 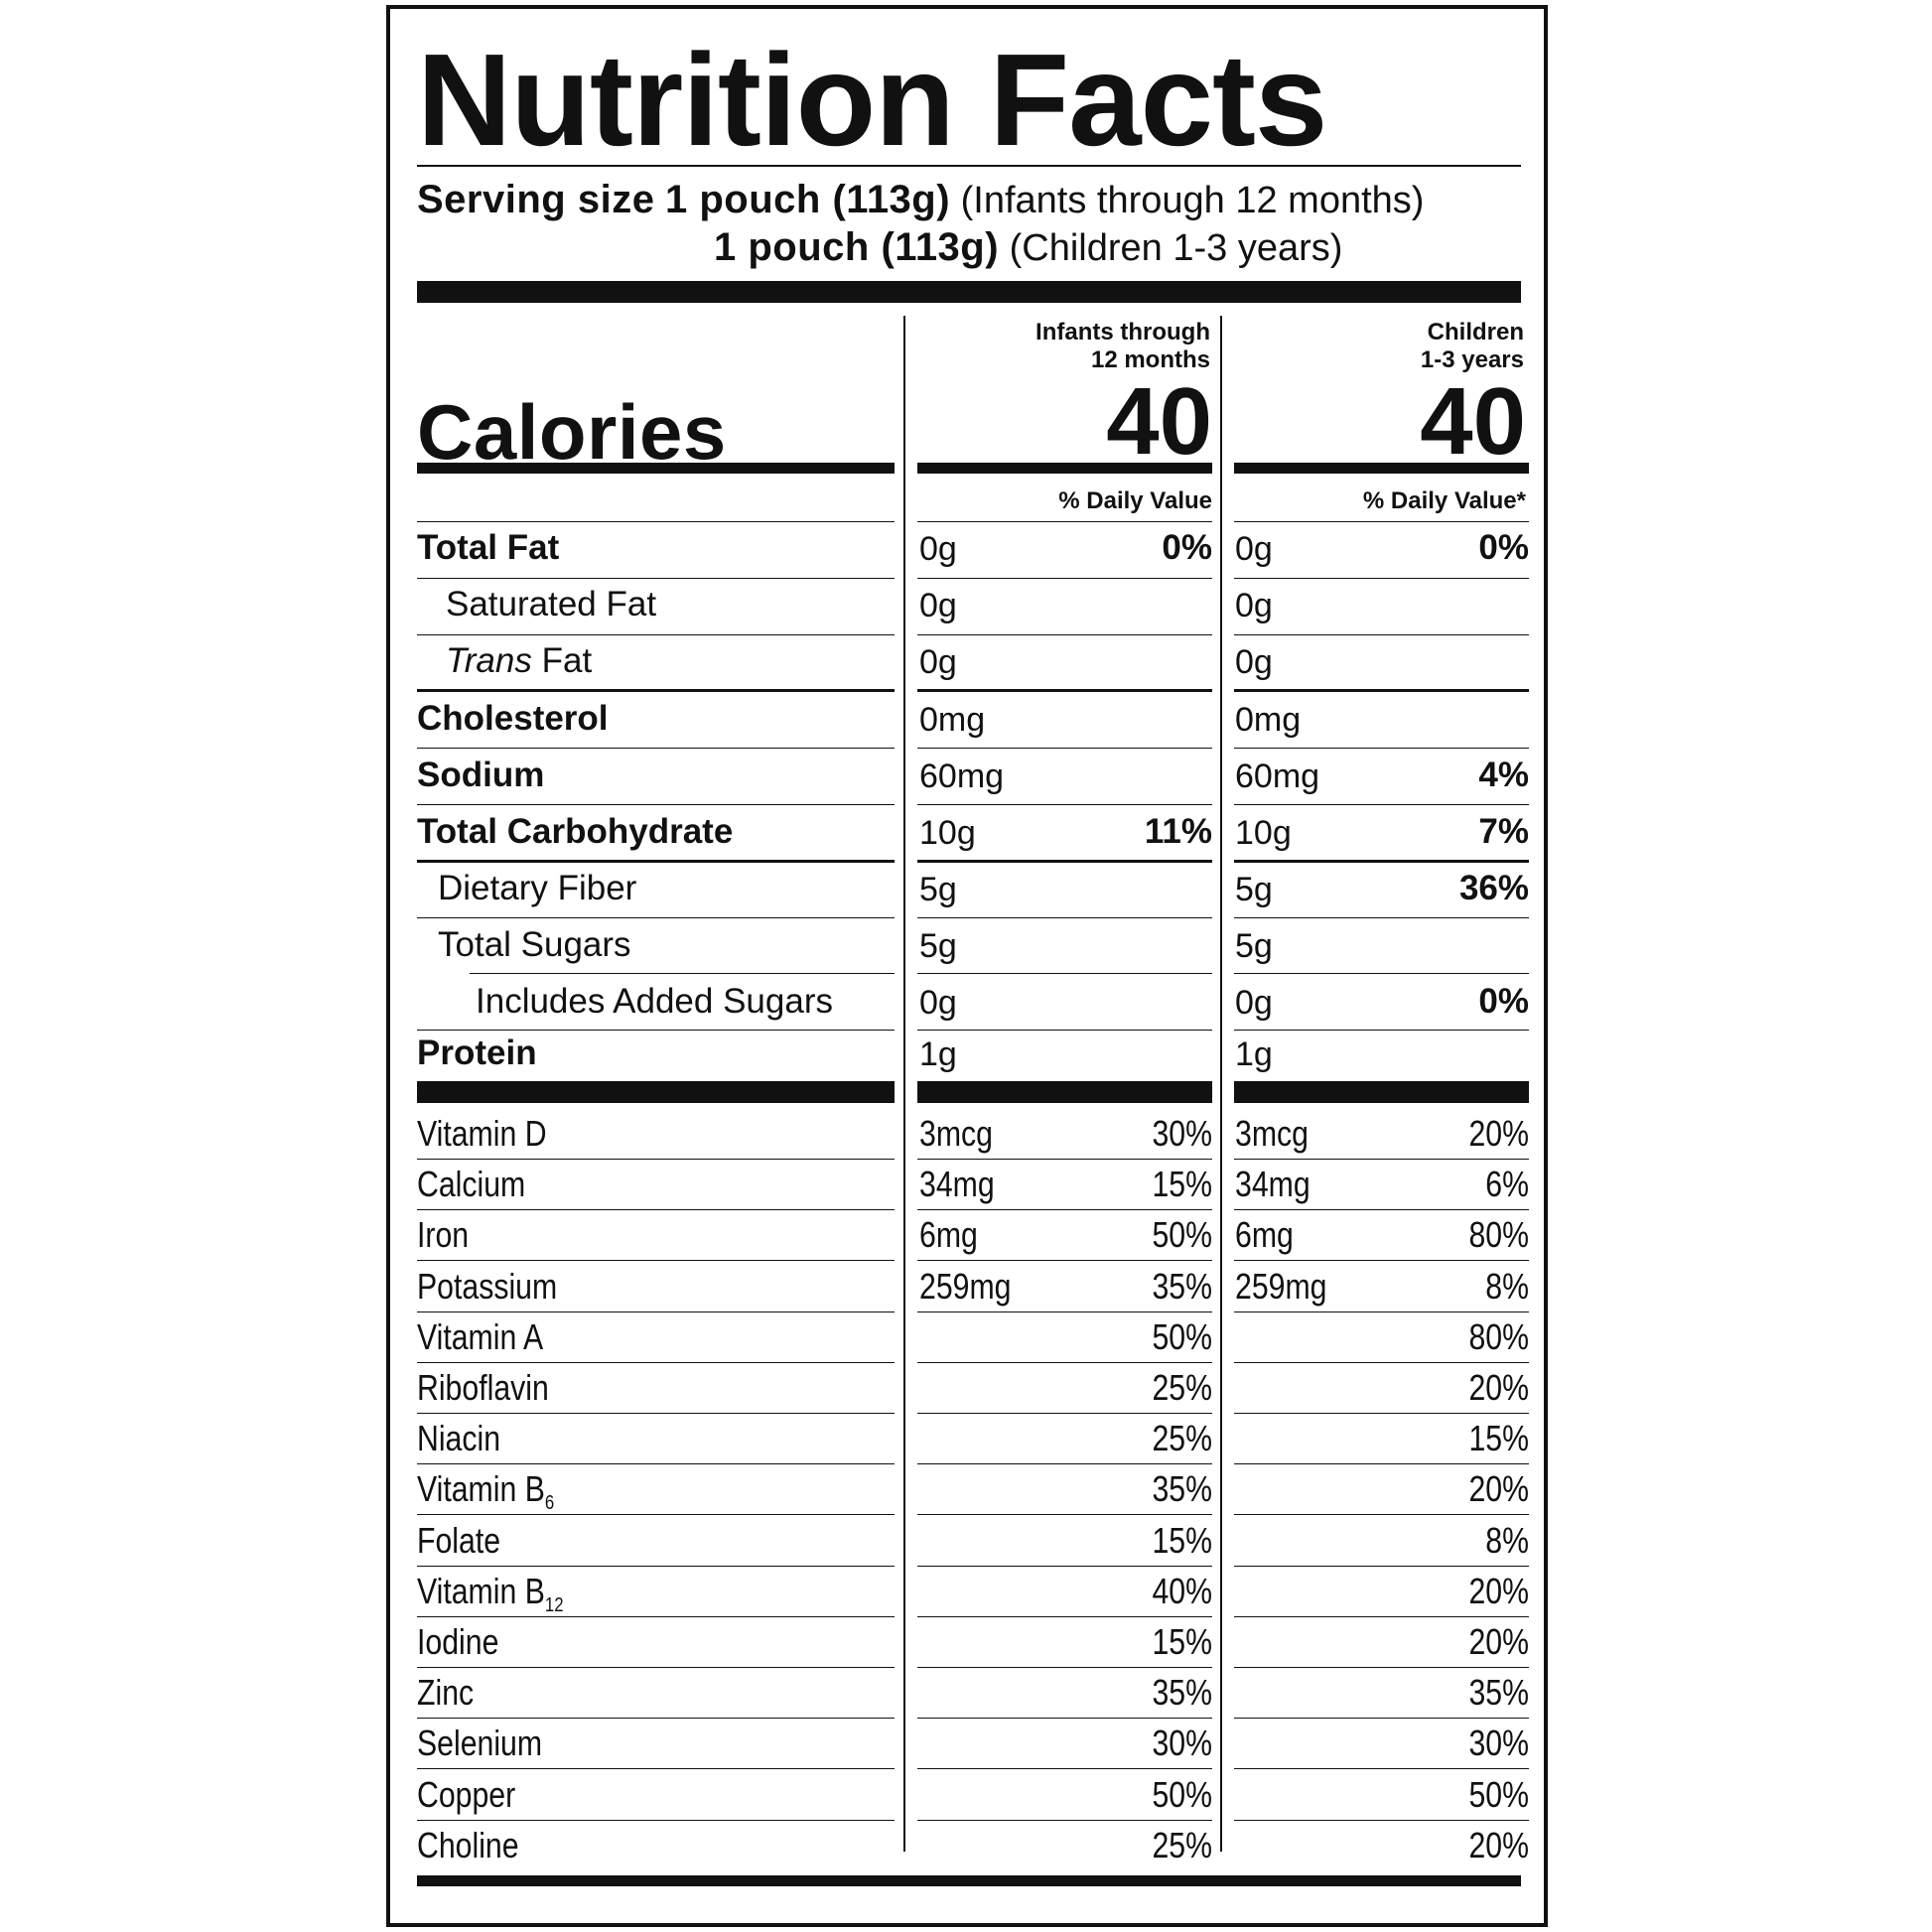 I want to click on vitamin-child-amount: 34mg, so click(x=1273, y=1185).